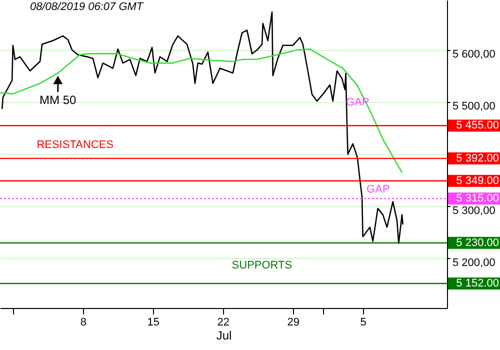 This screenshot has width=500, height=350. Describe the element at coordinates (477, 198) in the screenshot. I see `ref-line-label: 5 315.00` at that location.